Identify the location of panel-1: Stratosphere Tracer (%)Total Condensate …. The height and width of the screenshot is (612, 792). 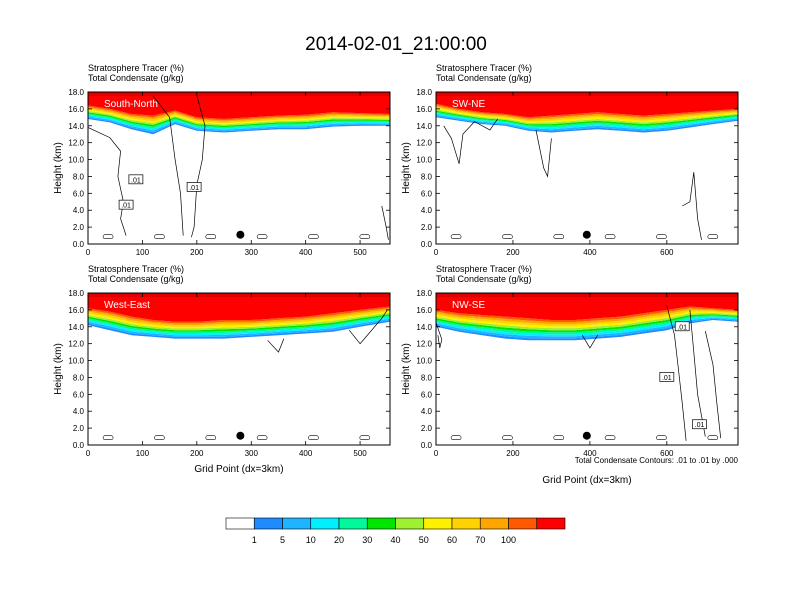
(570, 160).